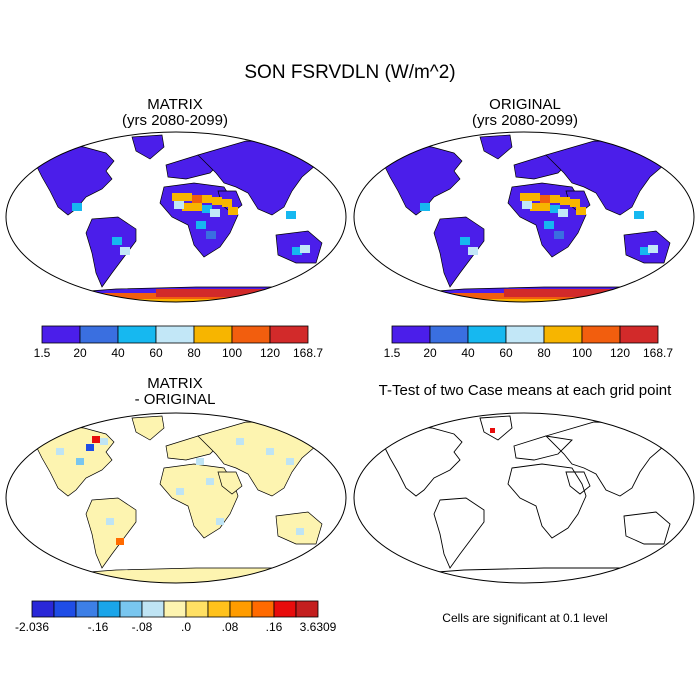 The height and width of the screenshot is (700, 700). What do you see at coordinates (274, 627) in the screenshot?
I see `colorbar-diff-label-11: .16` at bounding box center [274, 627].